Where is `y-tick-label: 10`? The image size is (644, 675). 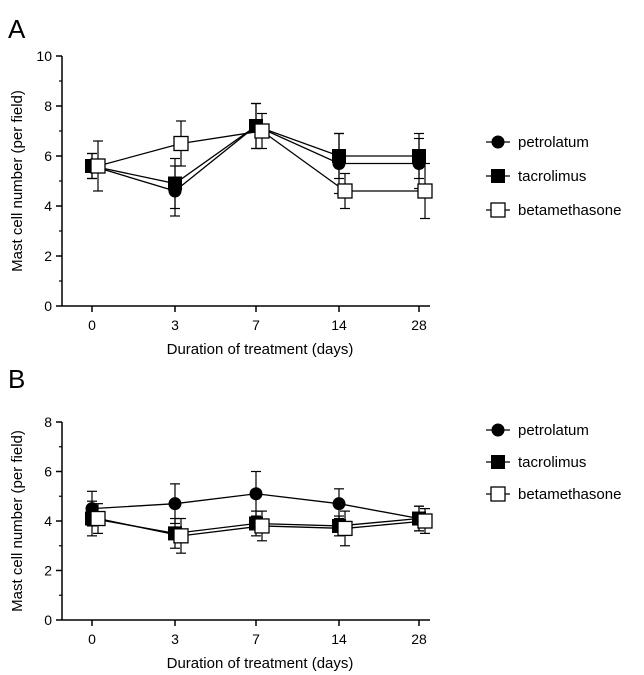 y-tick-label: 10 is located at coordinates (44, 56).